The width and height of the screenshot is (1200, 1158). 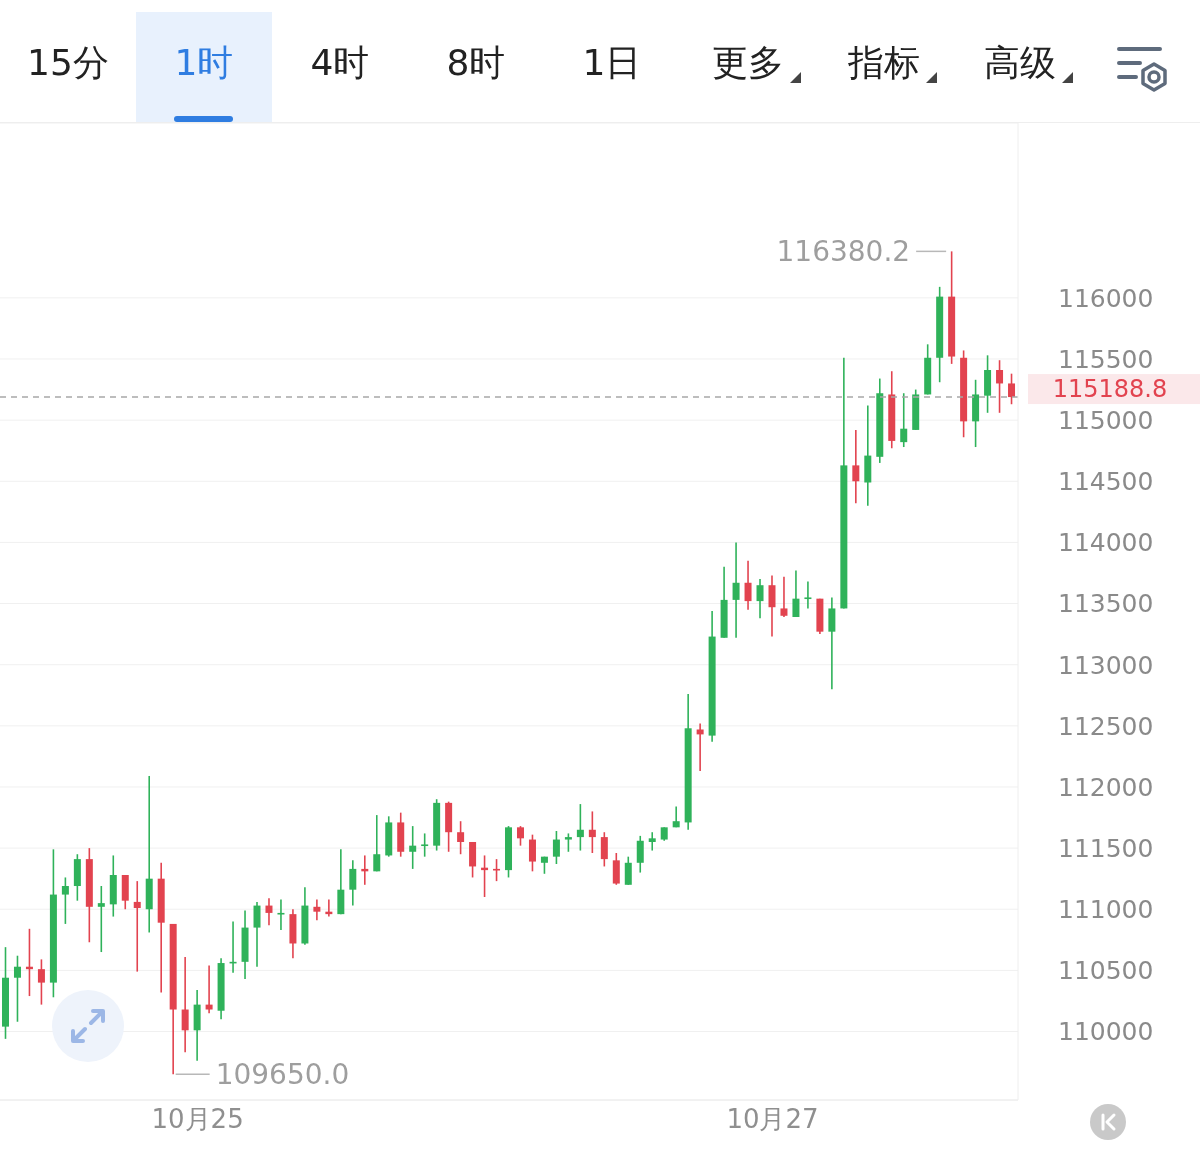 What do you see at coordinates (1106, 1032) in the screenshot?
I see `y-tick-label: 110000` at bounding box center [1106, 1032].